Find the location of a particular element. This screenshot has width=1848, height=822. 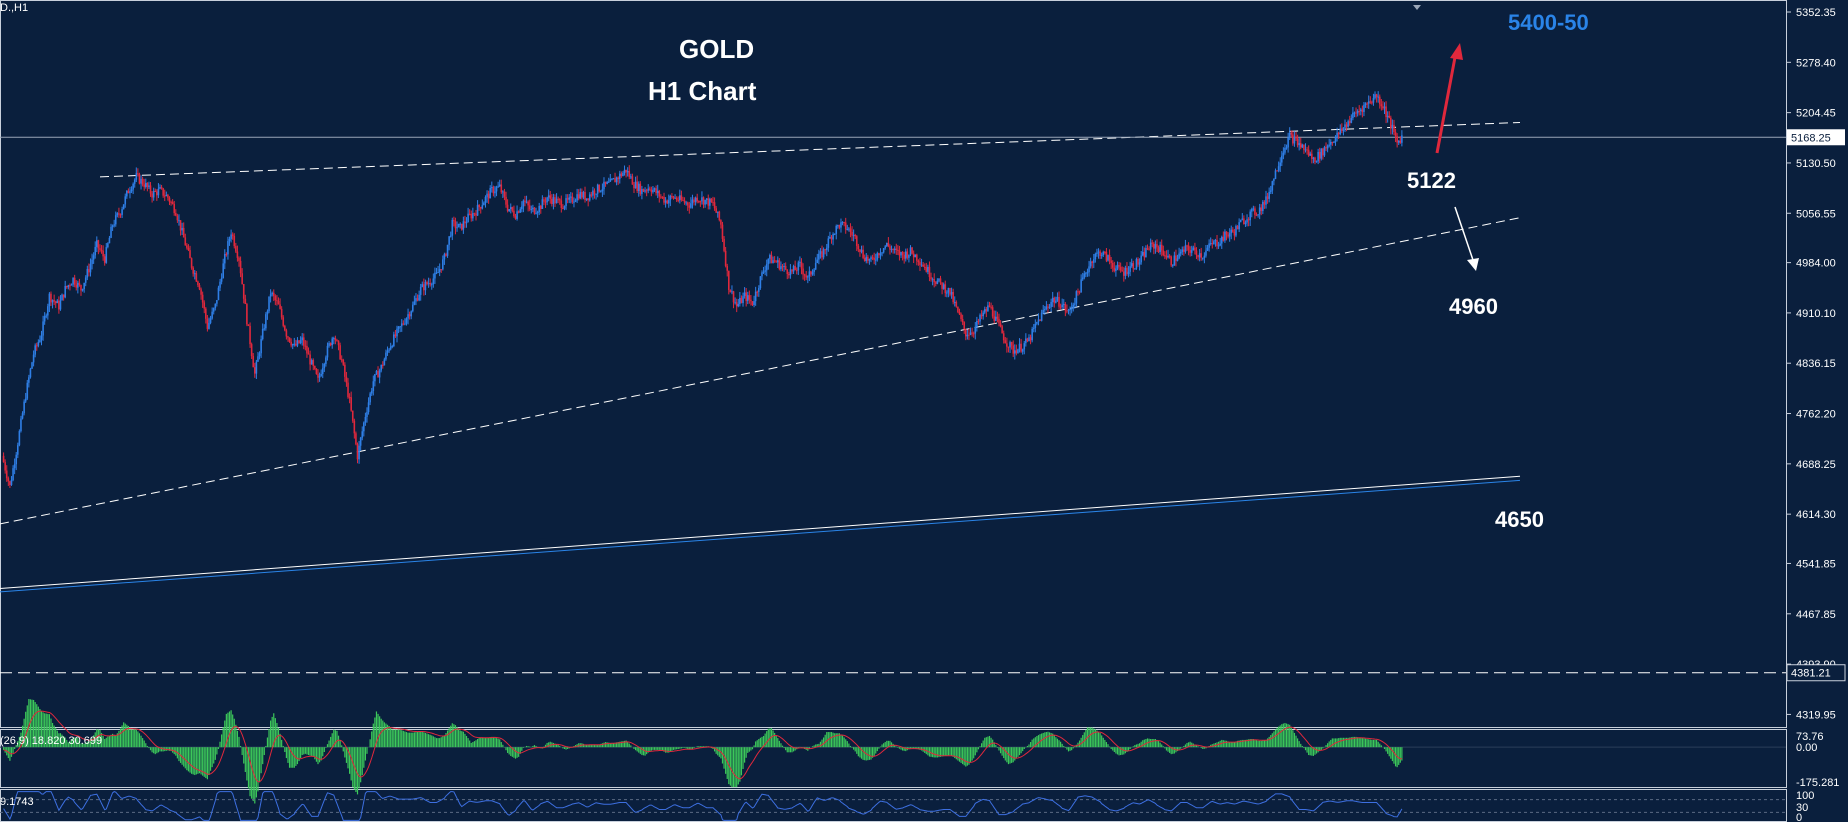

y-tick-label: 5352.35 is located at coordinates (1816, 13).